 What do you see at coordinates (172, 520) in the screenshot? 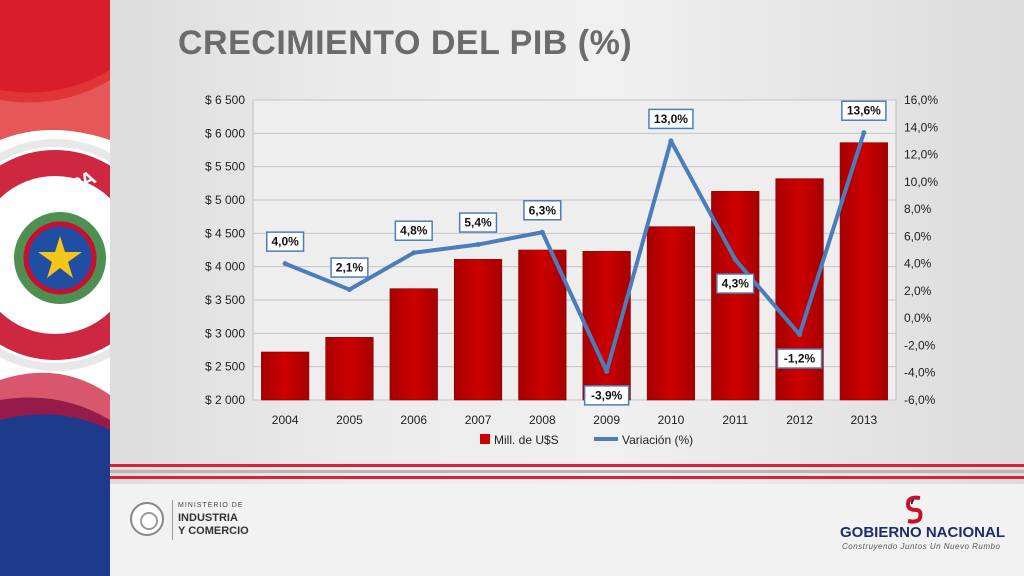
I see `divider` at bounding box center [172, 520].